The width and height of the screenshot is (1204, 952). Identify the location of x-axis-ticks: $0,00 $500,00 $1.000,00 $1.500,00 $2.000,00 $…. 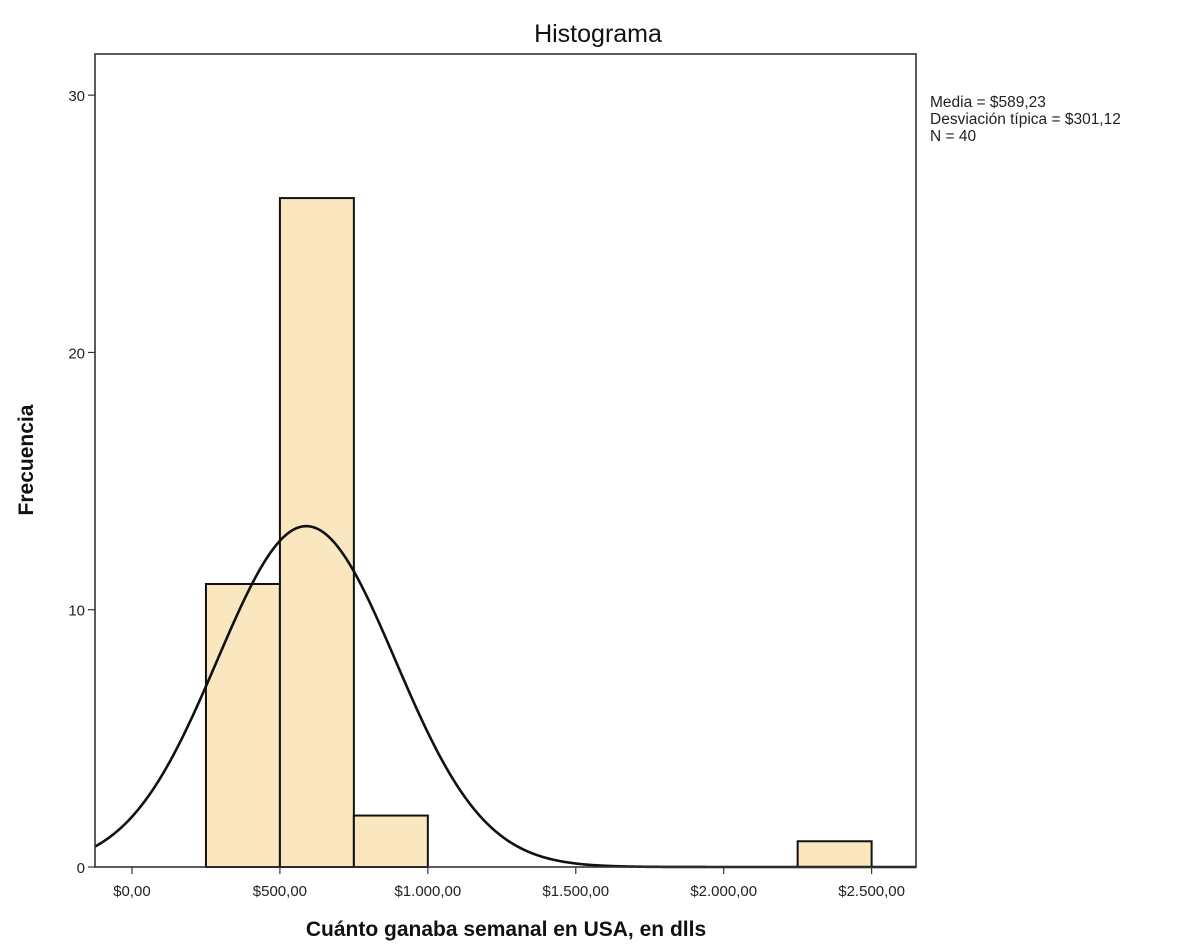
(509, 883).